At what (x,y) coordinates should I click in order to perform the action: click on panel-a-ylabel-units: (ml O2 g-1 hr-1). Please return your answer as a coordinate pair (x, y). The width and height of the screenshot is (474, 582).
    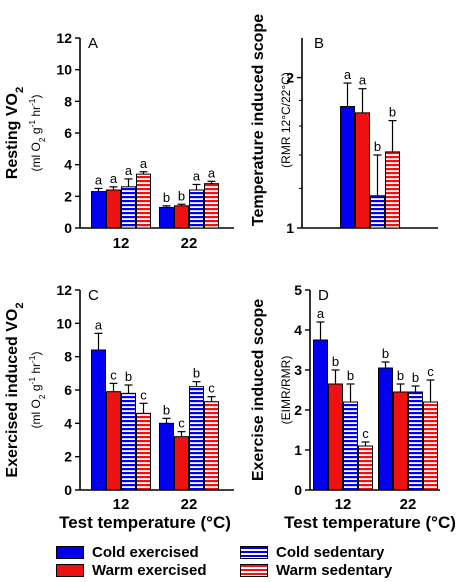
    Looking at the image, I should click on (37, 133).